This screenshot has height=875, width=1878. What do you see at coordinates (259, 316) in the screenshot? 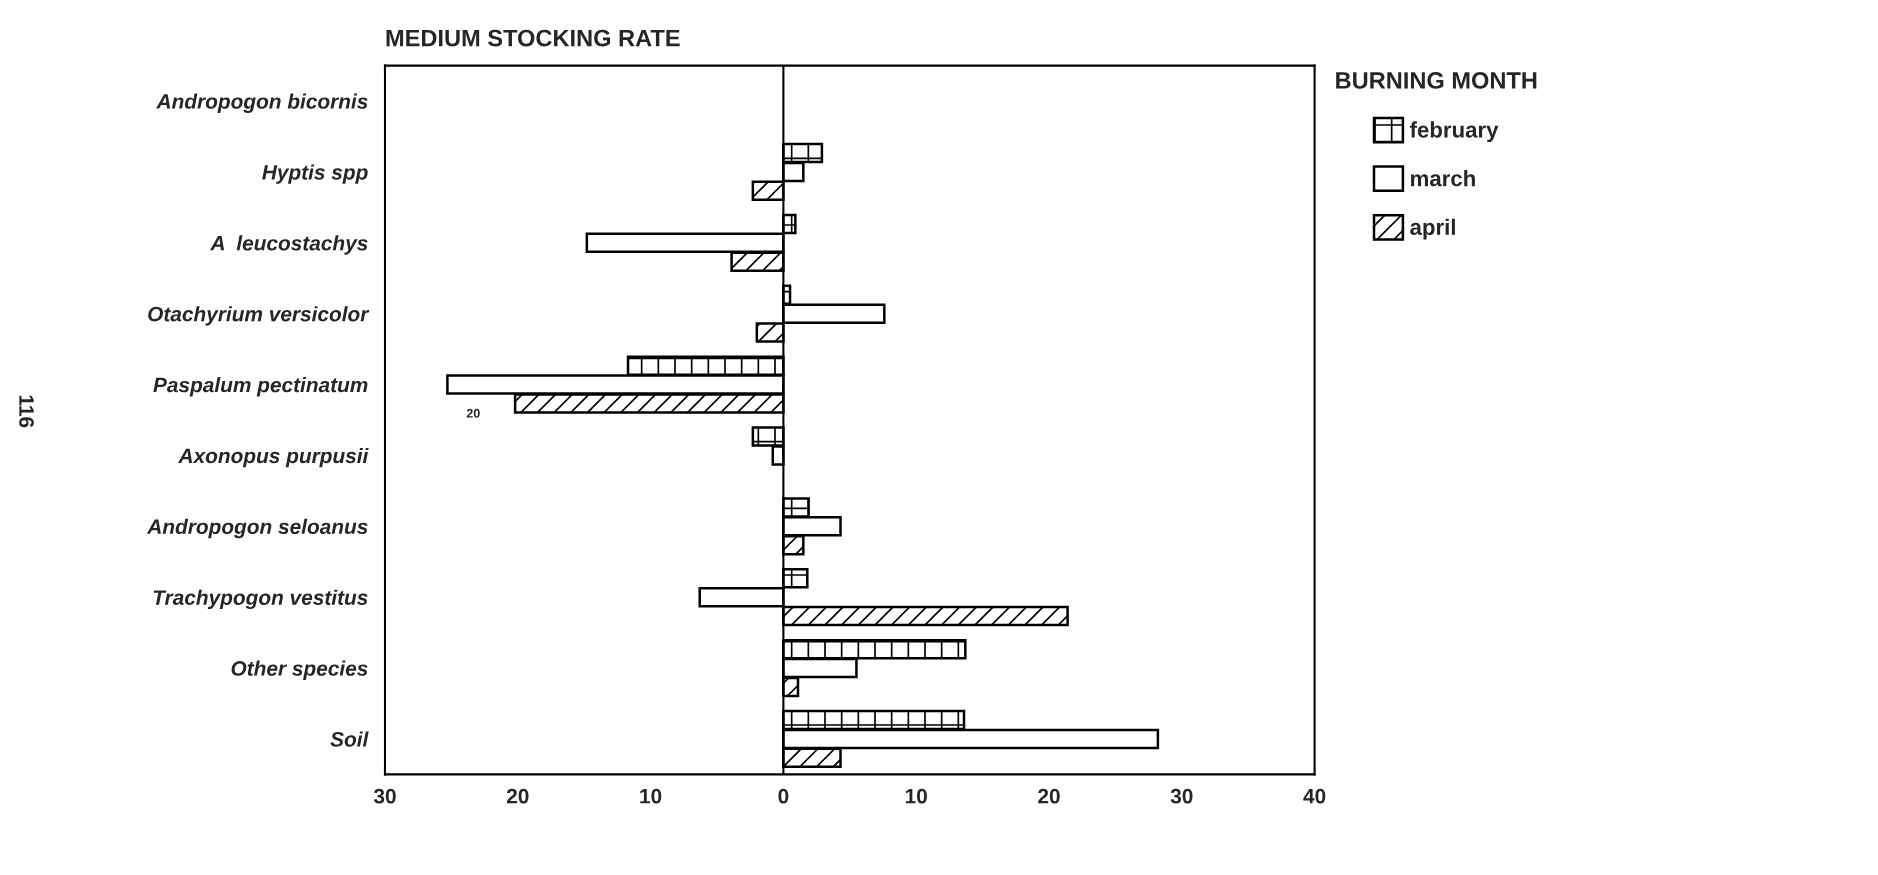
I see `y-tick-label: Otachyrium versicolor` at bounding box center [259, 316].